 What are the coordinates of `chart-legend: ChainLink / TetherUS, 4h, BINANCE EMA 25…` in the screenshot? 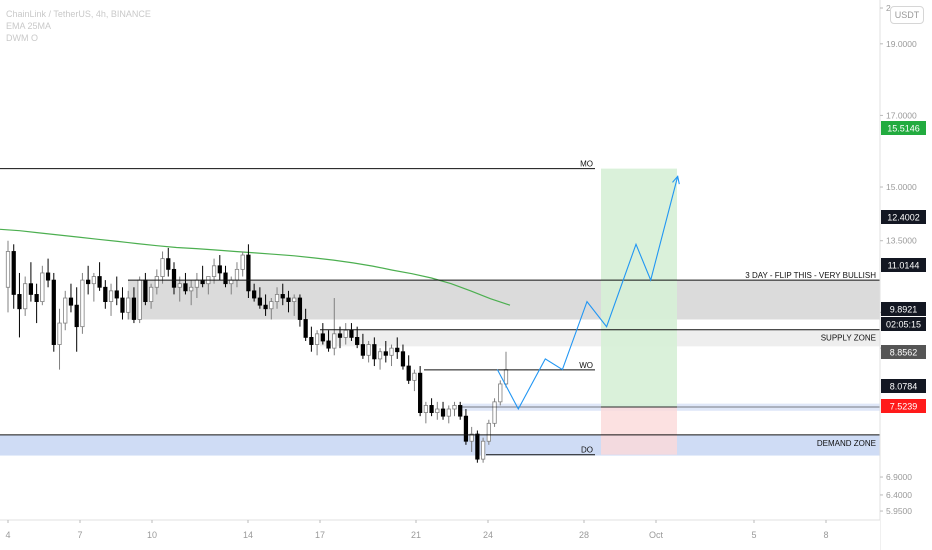 It's located at (78, 26).